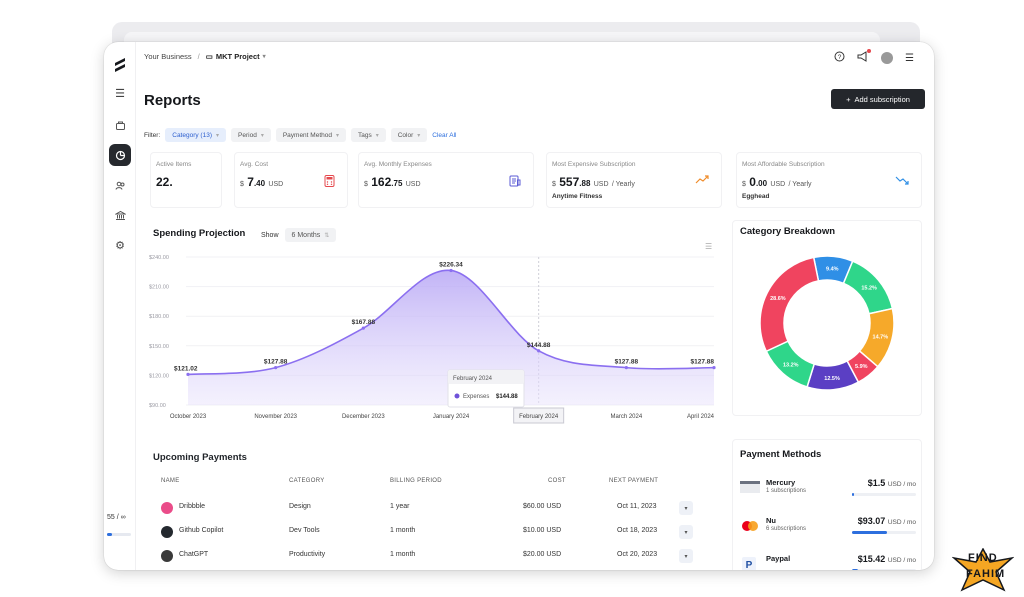  What do you see at coordinates (476, 397) in the screenshot?
I see `tooltip-series-name: Expenses` at bounding box center [476, 397].